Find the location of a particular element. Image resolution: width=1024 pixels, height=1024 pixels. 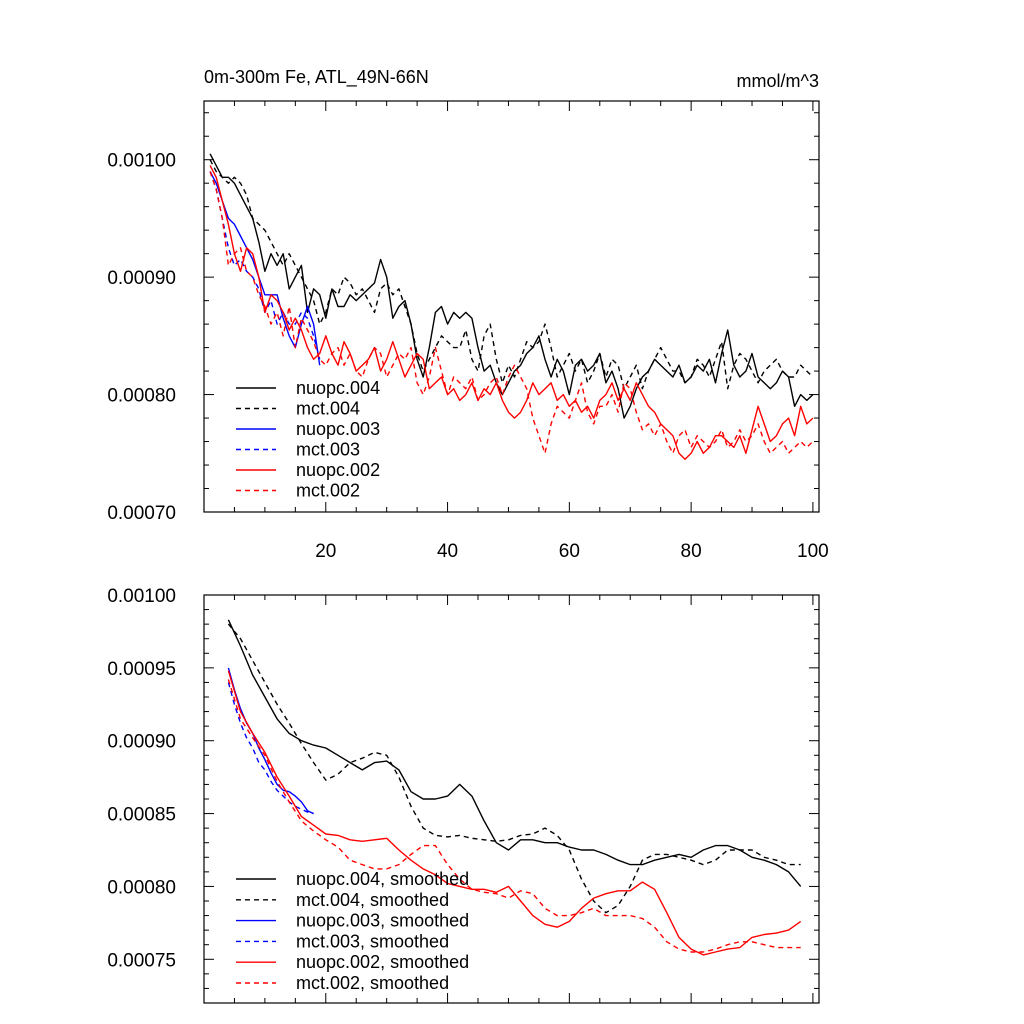

legend-label: mct.002 is located at coordinates (328, 491).